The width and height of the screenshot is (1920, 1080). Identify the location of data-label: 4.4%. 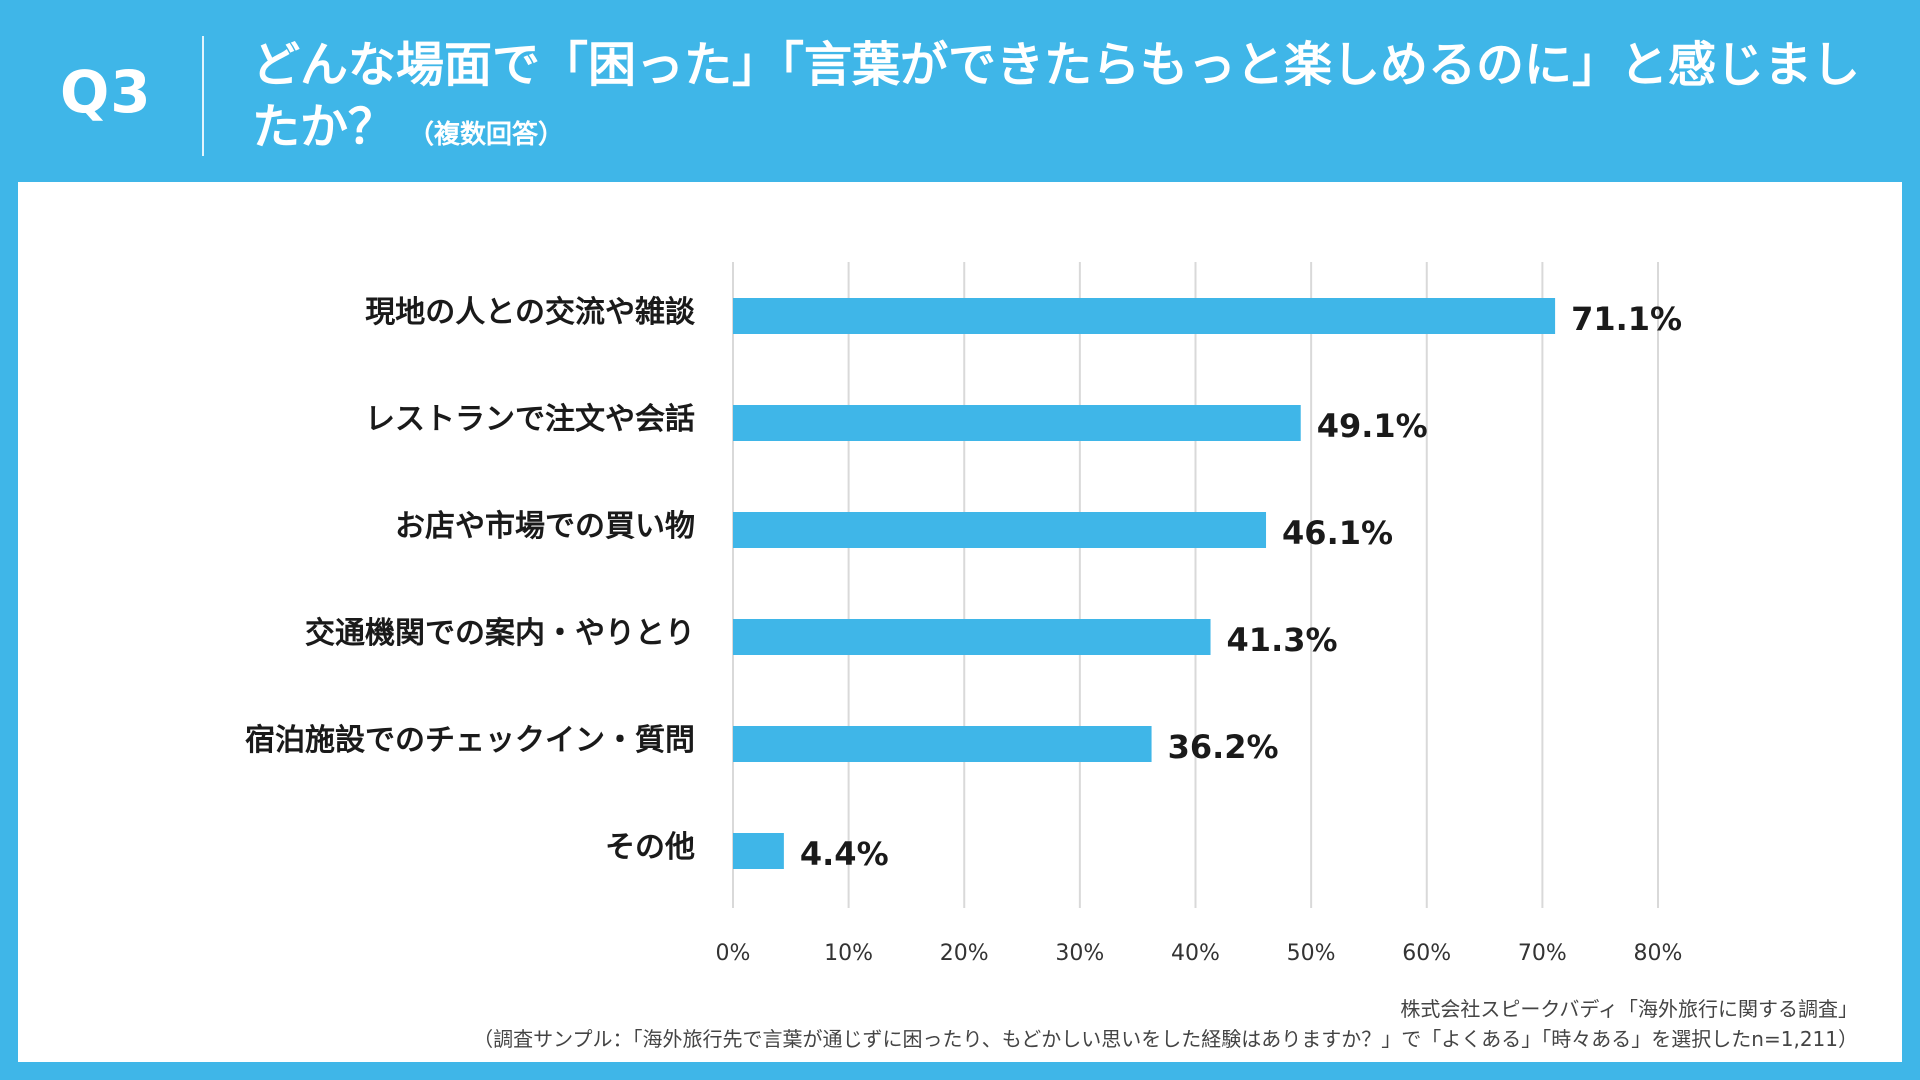
(844, 854).